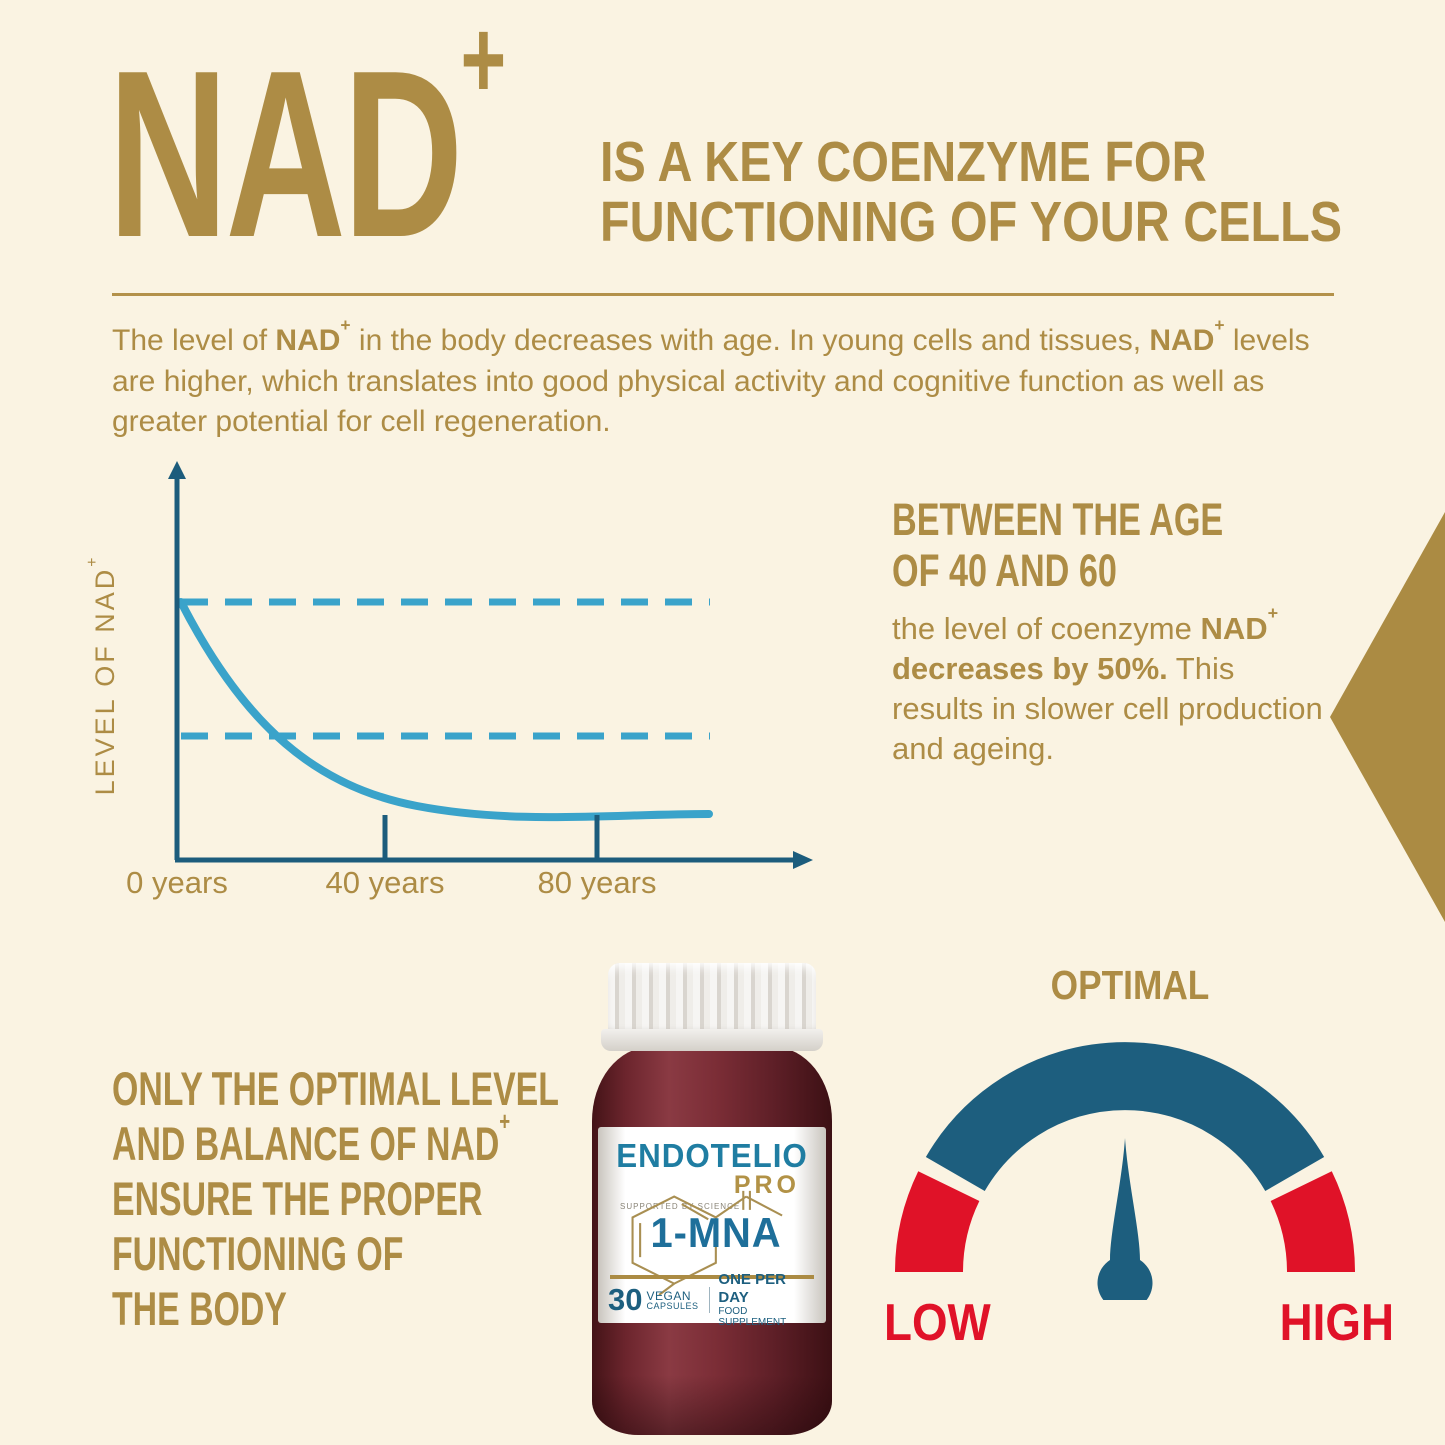 The width and height of the screenshot is (1445, 1445). I want to click on capsule-count: 30, so click(625, 1299).